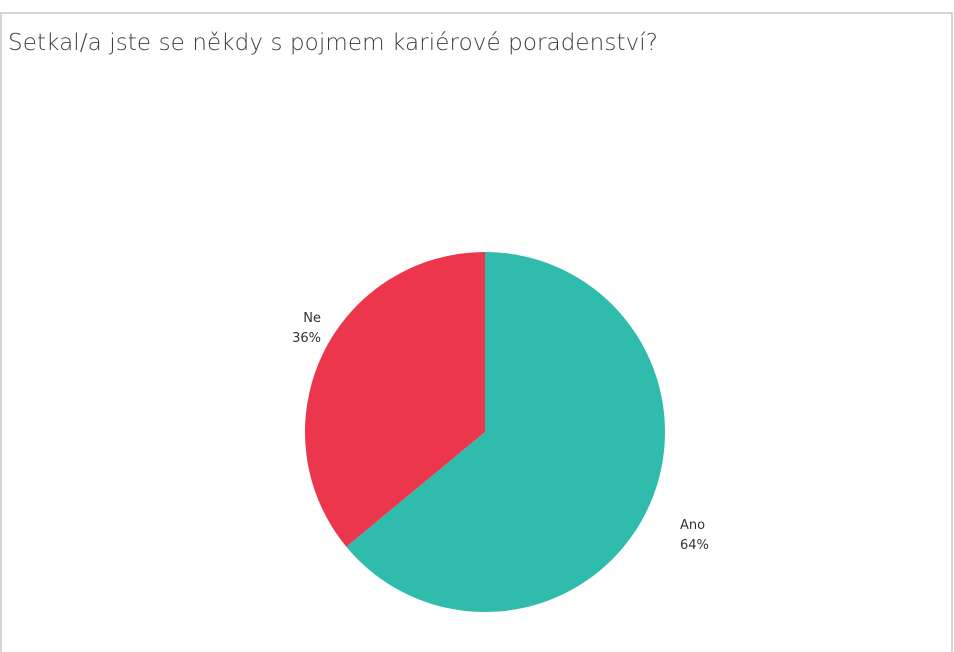 The image size is (954, 652). Describe the element at coordinates (306, 338) in the screenshot. I see `slice-percent-ne: 36%` at that location.